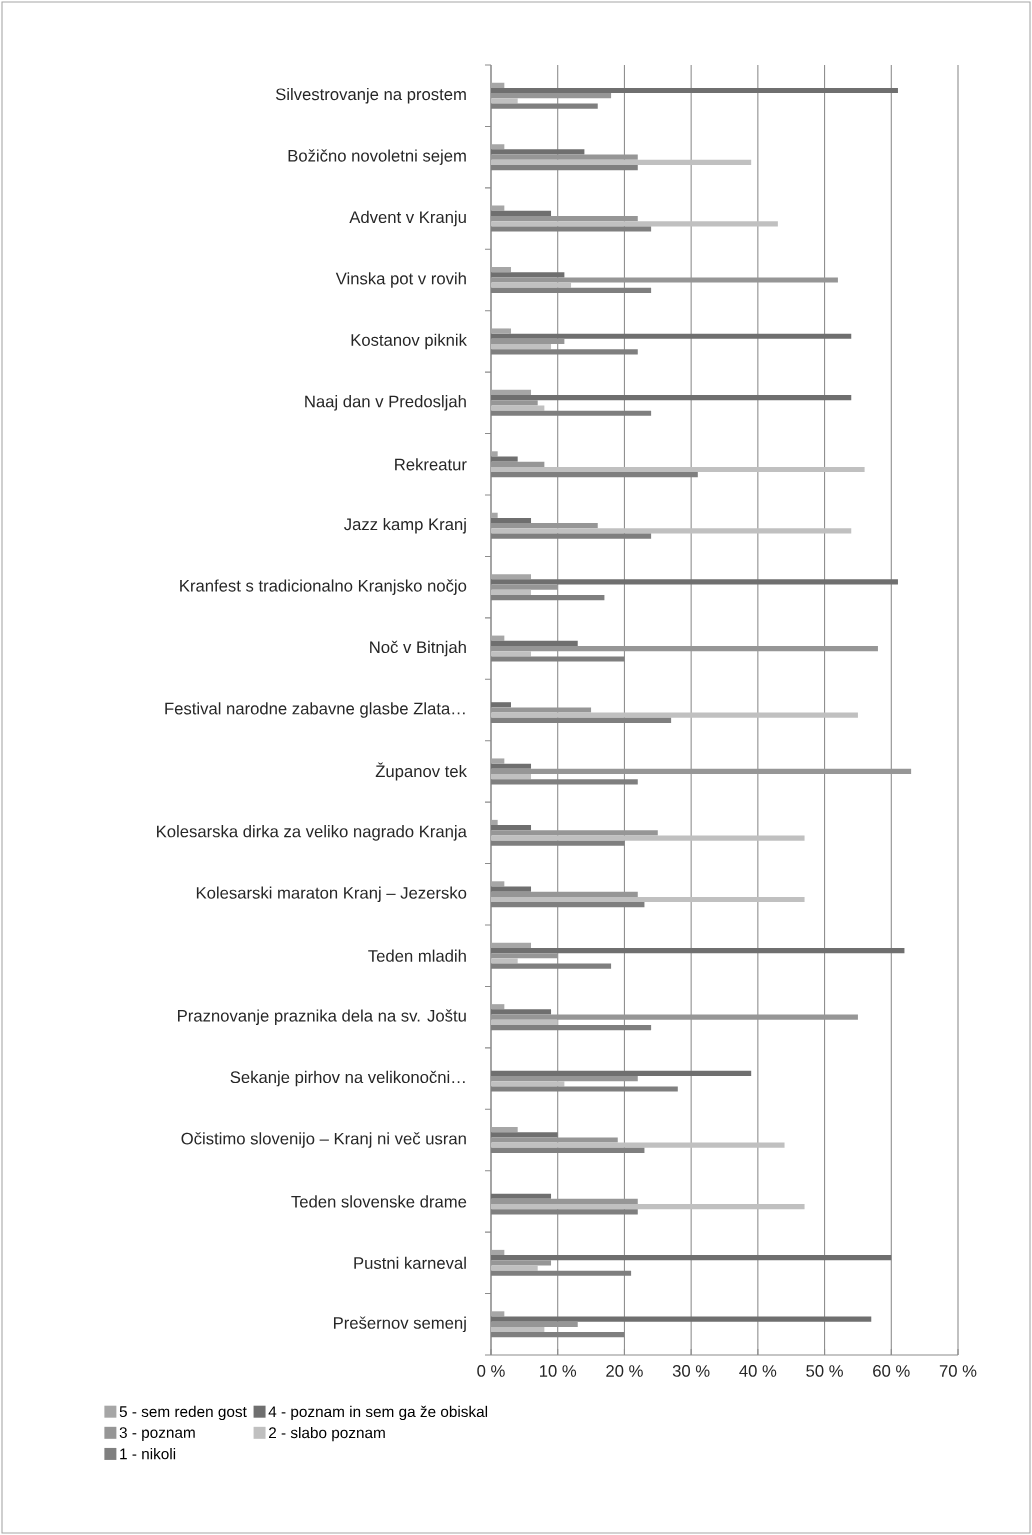 The height and width of the screenshot is (1535, 1032). Describe the element at coordinates (322, 1017) in the screenshot. I see `y-tick-label: Praznovanje praznika dela na sv. Joštu` at that location.